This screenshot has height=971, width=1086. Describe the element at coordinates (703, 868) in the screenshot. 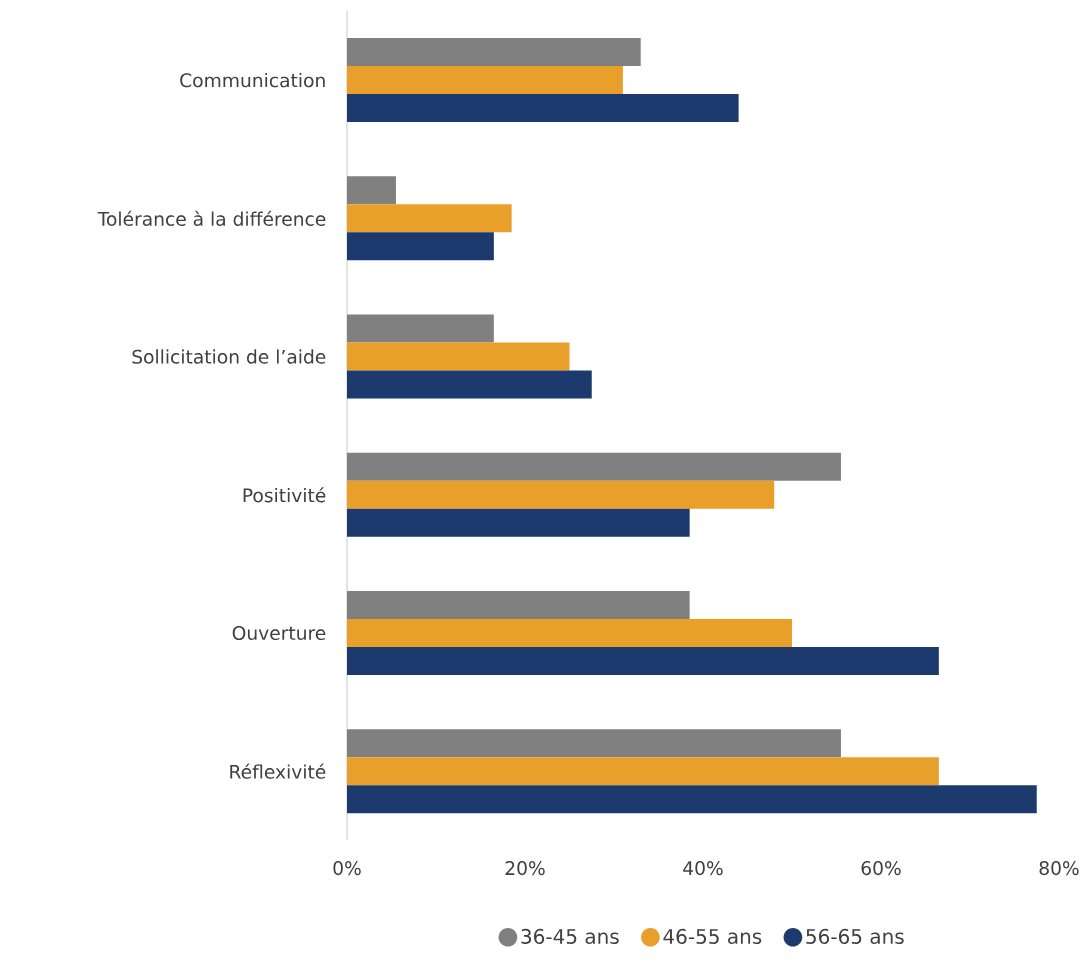

I see `x-tick-label: 40%` at that location.